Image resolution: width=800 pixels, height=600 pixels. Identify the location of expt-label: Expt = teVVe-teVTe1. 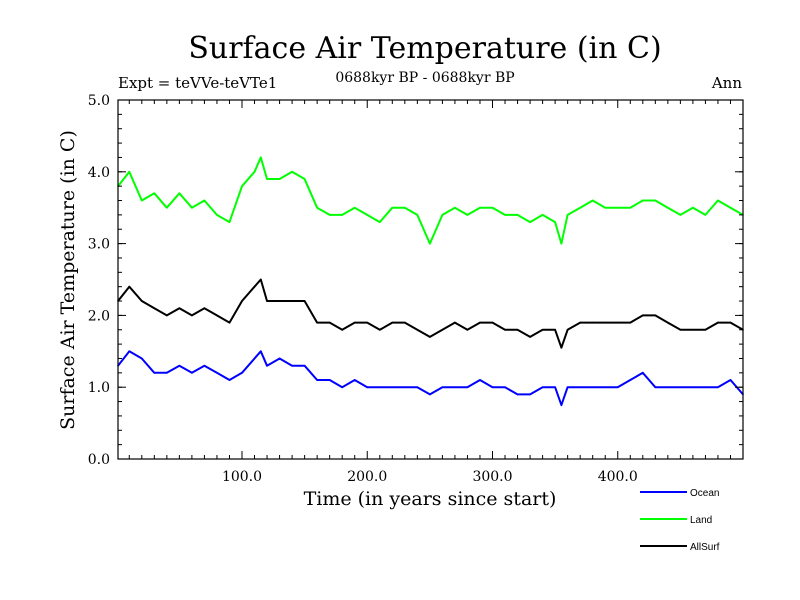
(197, 83).